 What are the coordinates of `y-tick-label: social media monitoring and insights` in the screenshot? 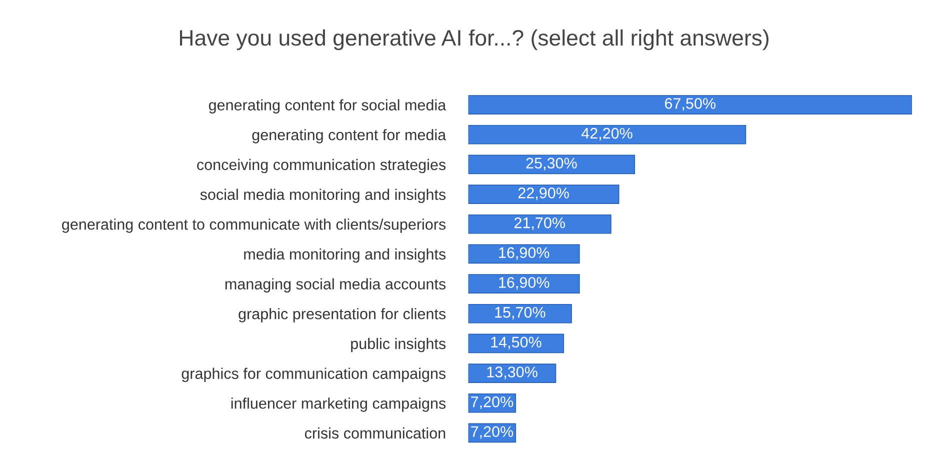 It's located at (323, 195).